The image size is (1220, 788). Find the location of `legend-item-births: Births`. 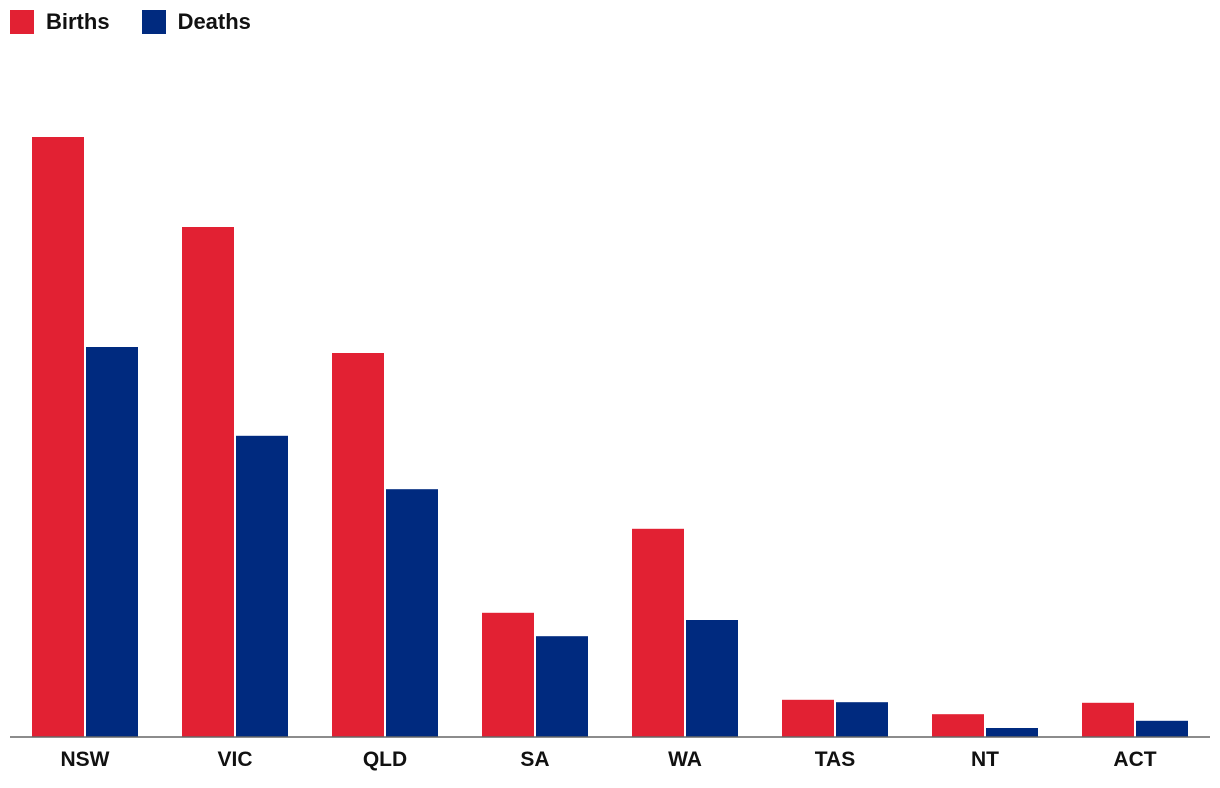

legend-item-births: Births is located at coordinates (60, 22).